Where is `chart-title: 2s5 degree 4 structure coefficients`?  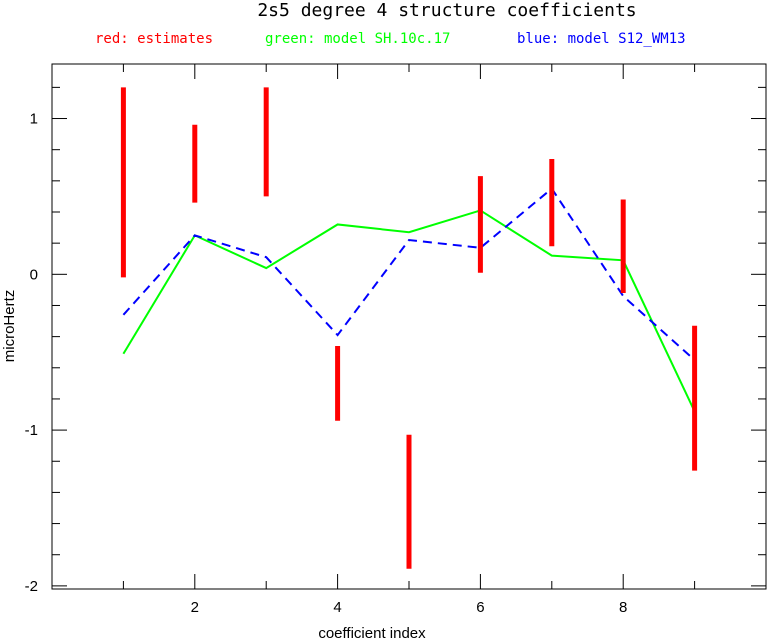 chart-title: 2s5 degree 4 structure coefficients is located at coordinates (446, 10).